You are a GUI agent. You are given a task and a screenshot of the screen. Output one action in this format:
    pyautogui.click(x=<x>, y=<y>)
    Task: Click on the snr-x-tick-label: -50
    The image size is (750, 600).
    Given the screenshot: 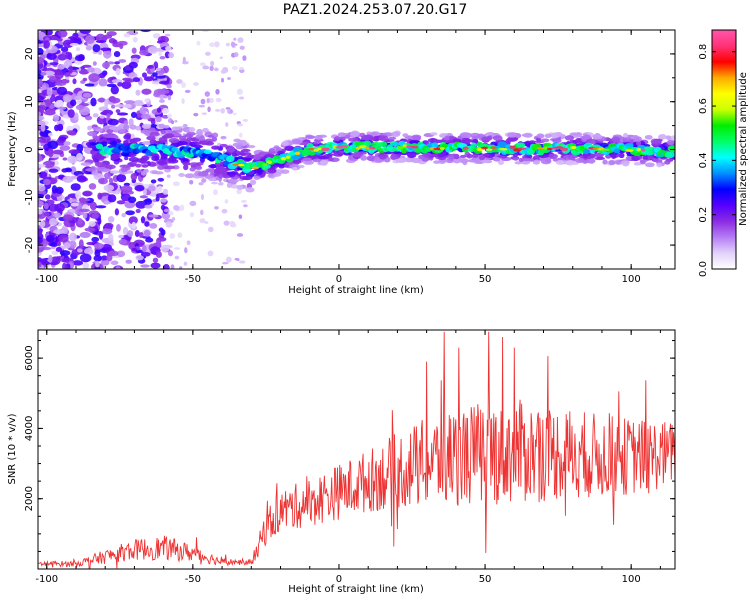 What is the action you would take?
    pyautogui.click(x=193, y=579)
    